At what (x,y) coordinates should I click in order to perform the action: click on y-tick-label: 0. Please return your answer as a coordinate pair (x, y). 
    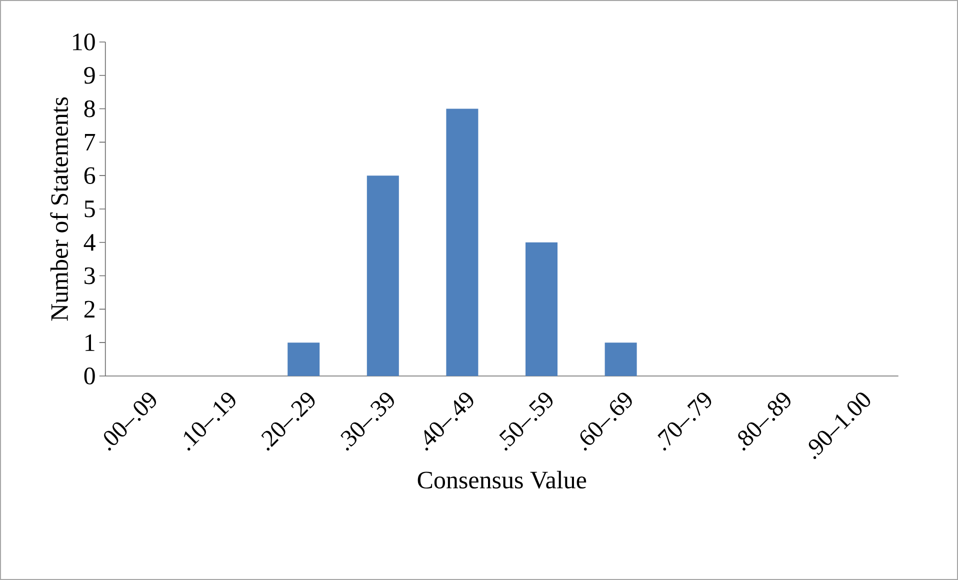
    Looking at the image, I should click on (89, 376).